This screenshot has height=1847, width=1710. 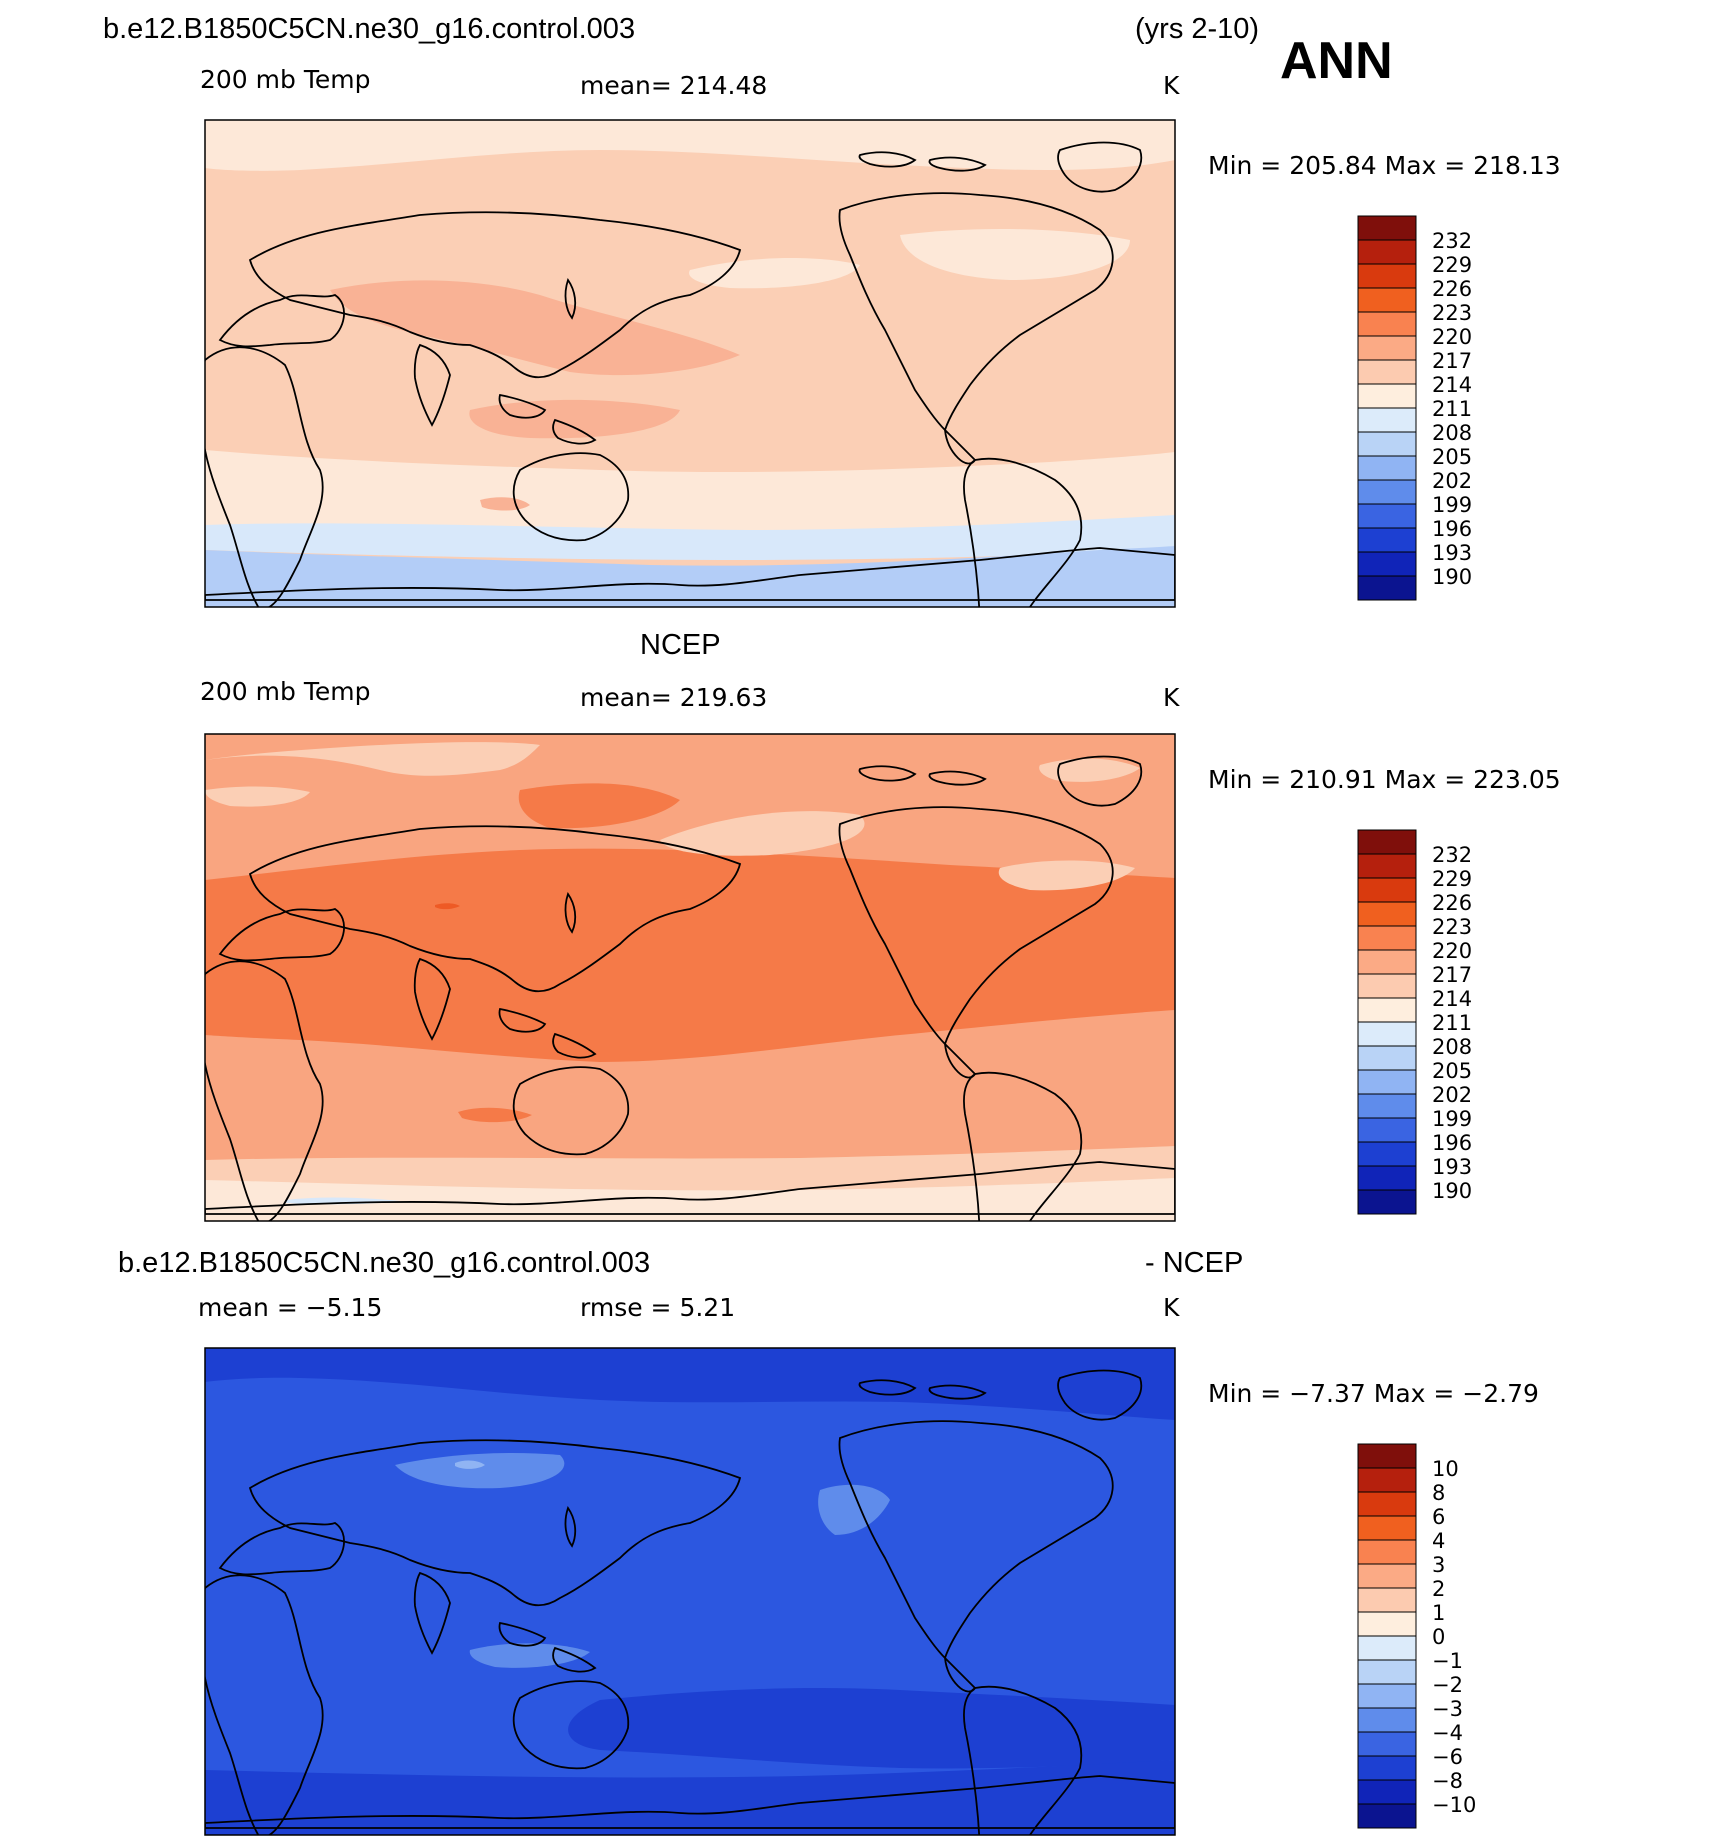 What do you see at coordinates (1373, 1393) in the screenshot?
I see `panel-diff-minmax: Min = −7.37 Max = −2.79` at bounding box center [1373, 1393].